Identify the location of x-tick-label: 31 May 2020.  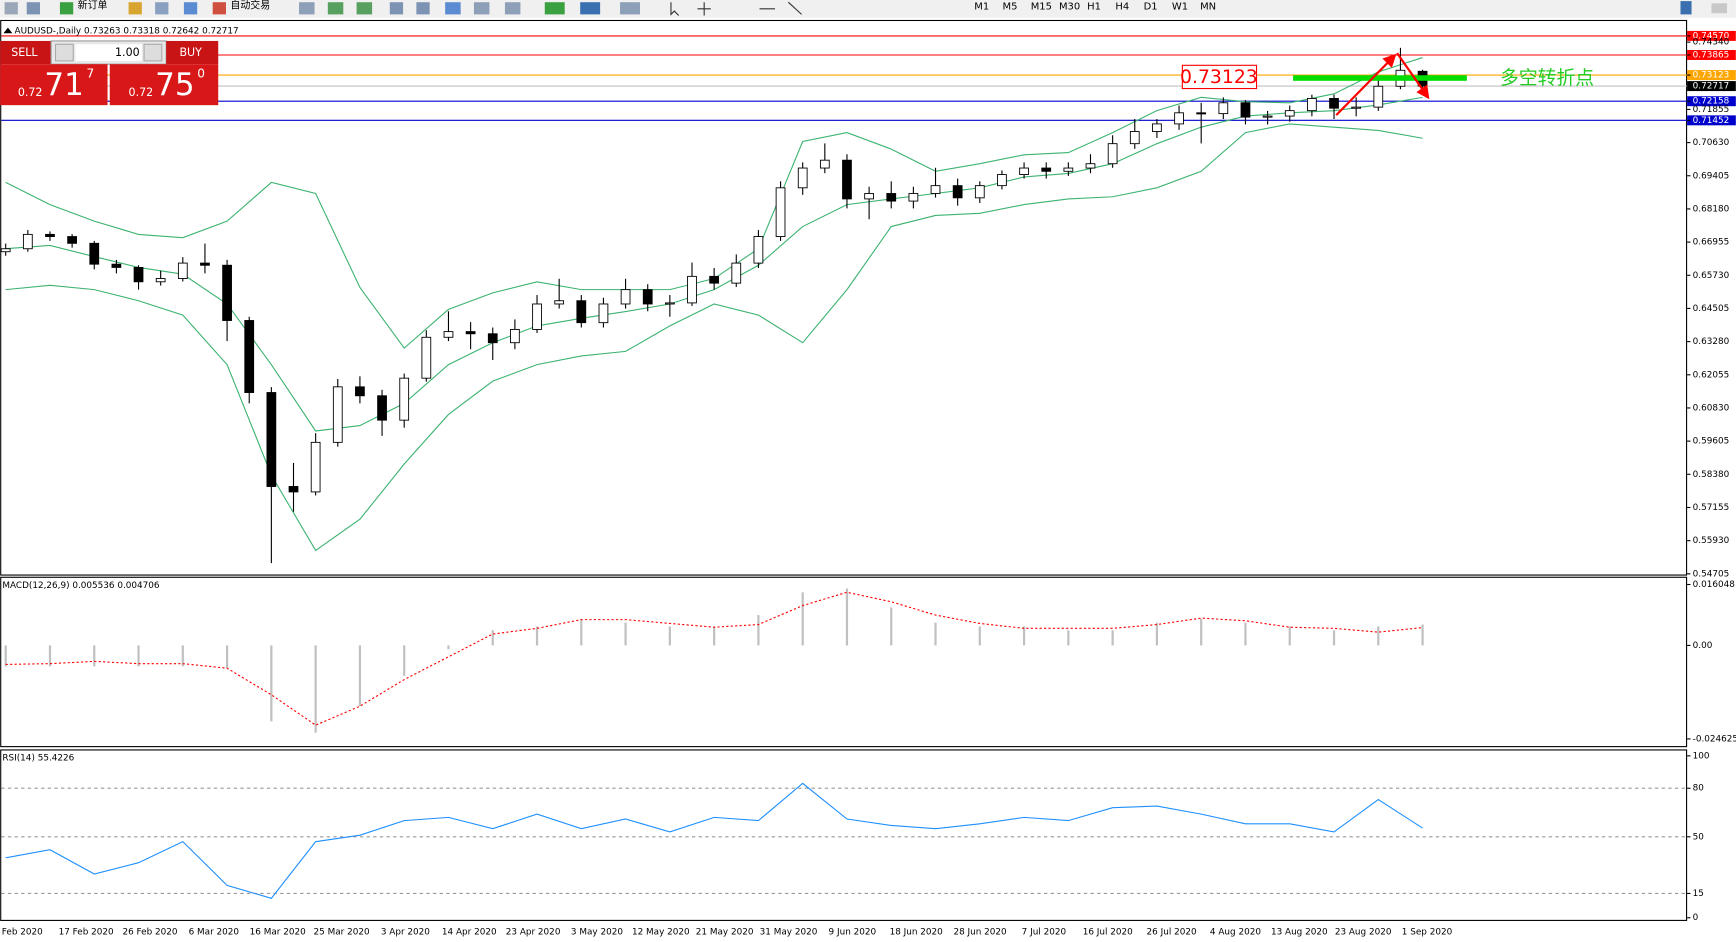
(789, 933).